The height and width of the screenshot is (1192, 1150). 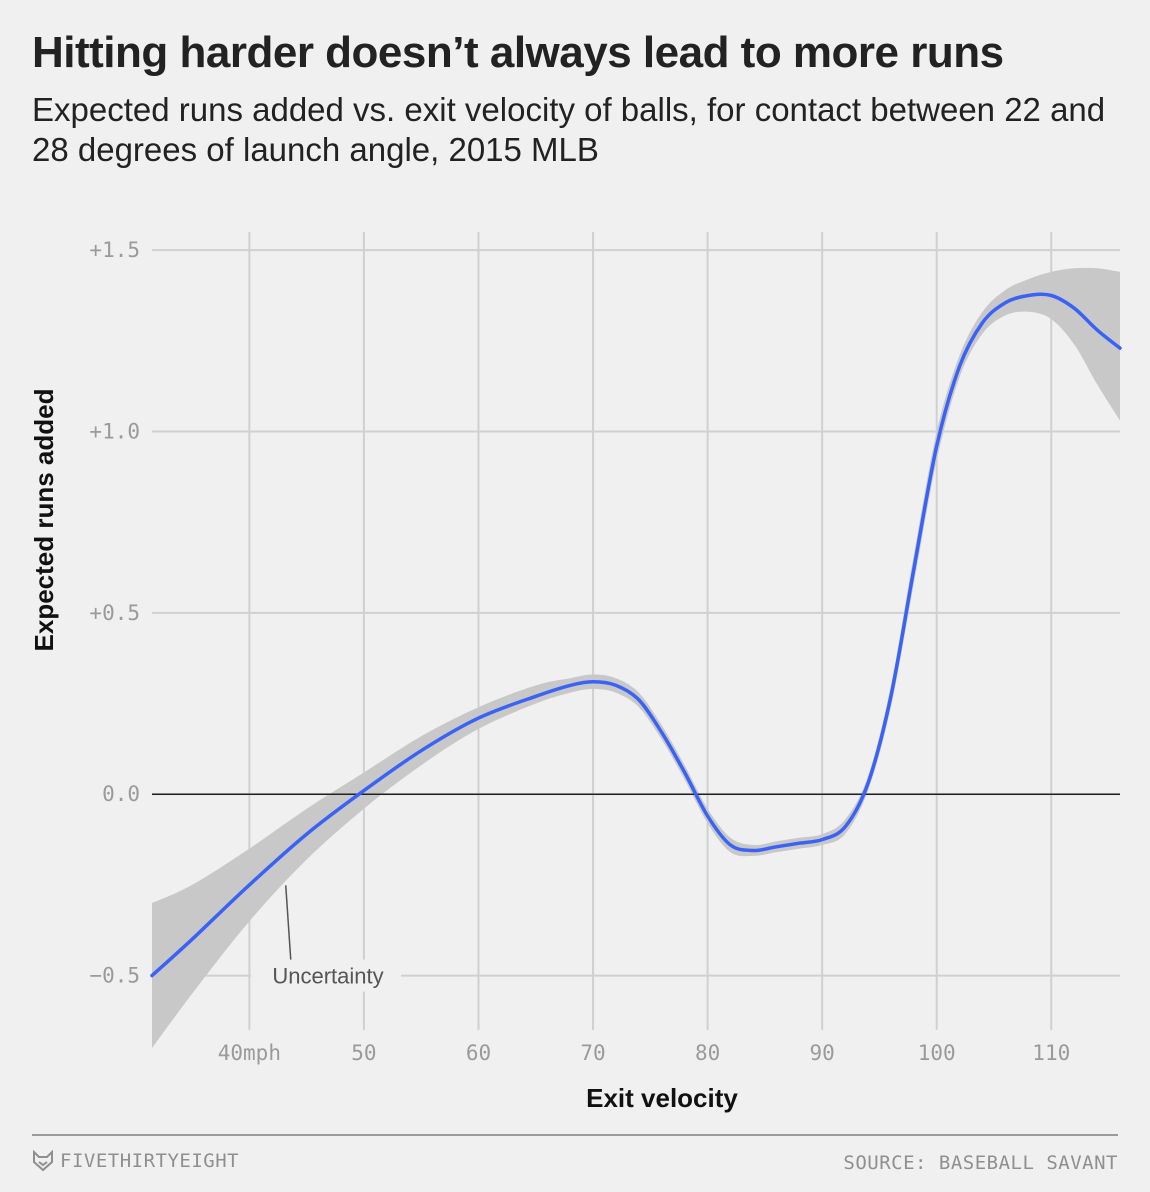 What do you see at coordinates (980, 1163) in the screenshot?
I see `source-note: SOURCE: BASEBALL SAVANT` at bounding box center [980, 1163].